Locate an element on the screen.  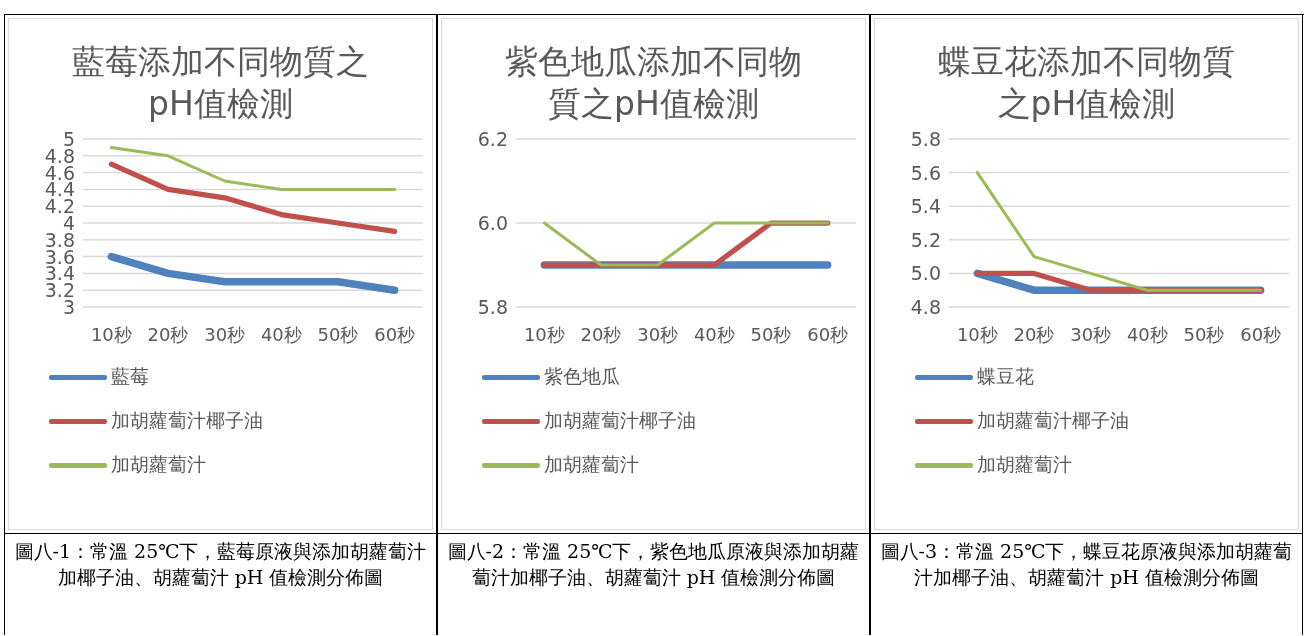
y-tick-label: 6.2 is located at coordinates (492, 139).